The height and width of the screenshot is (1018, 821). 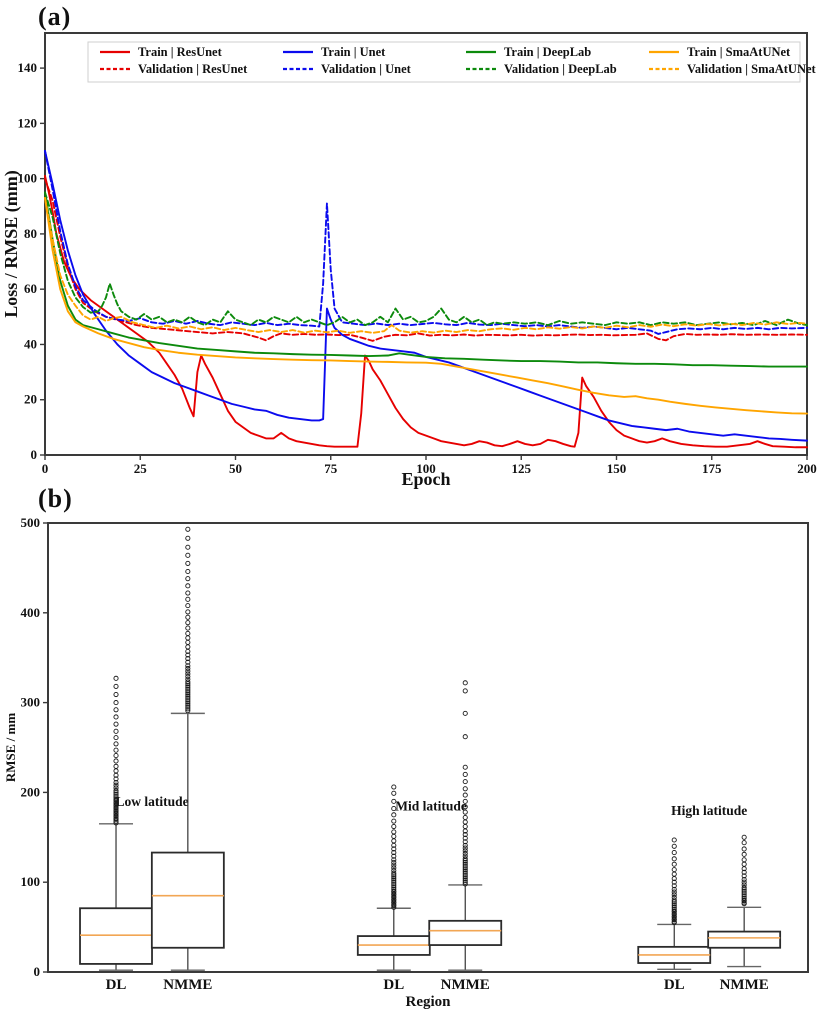 What do you see at coordinates (425, 479) in the screenshot?
I see `panel-a-x-axis-title: Epoch` at bounding box center [425, 479].